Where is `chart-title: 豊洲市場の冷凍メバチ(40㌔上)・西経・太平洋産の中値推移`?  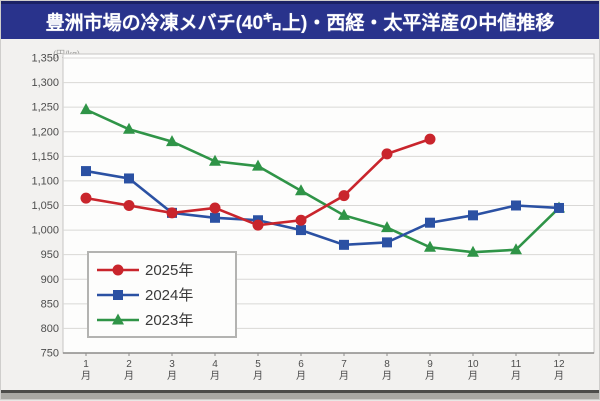
chart-title: 豊洲市場の冷凍メバチ(40㌔上)・西経・太平洋産の中値推移 is located at coordinates (300, 20).